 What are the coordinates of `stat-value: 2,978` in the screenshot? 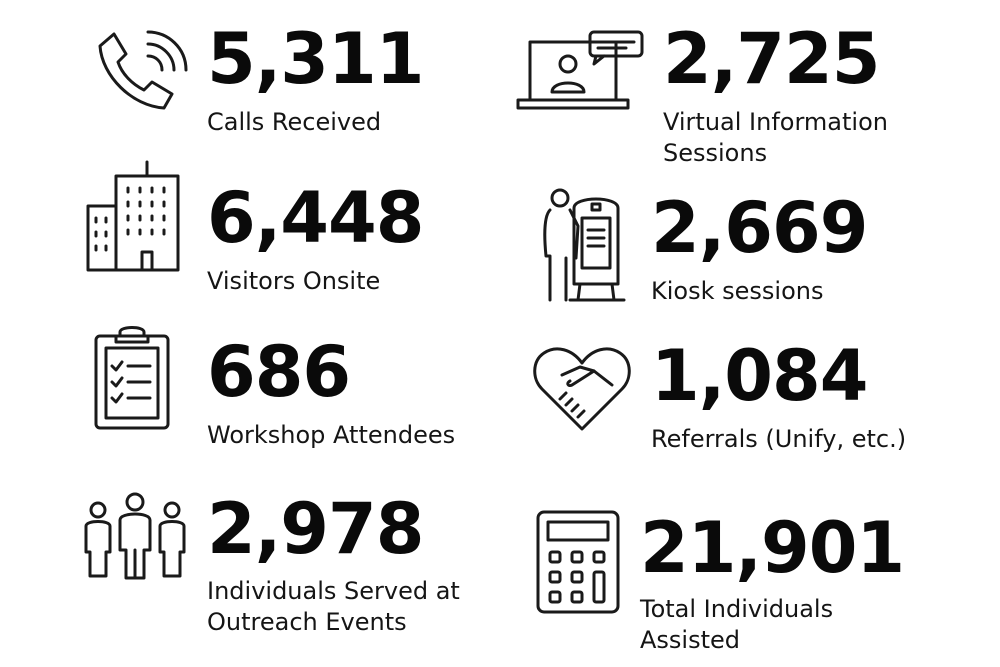 It's located at (315, 529).